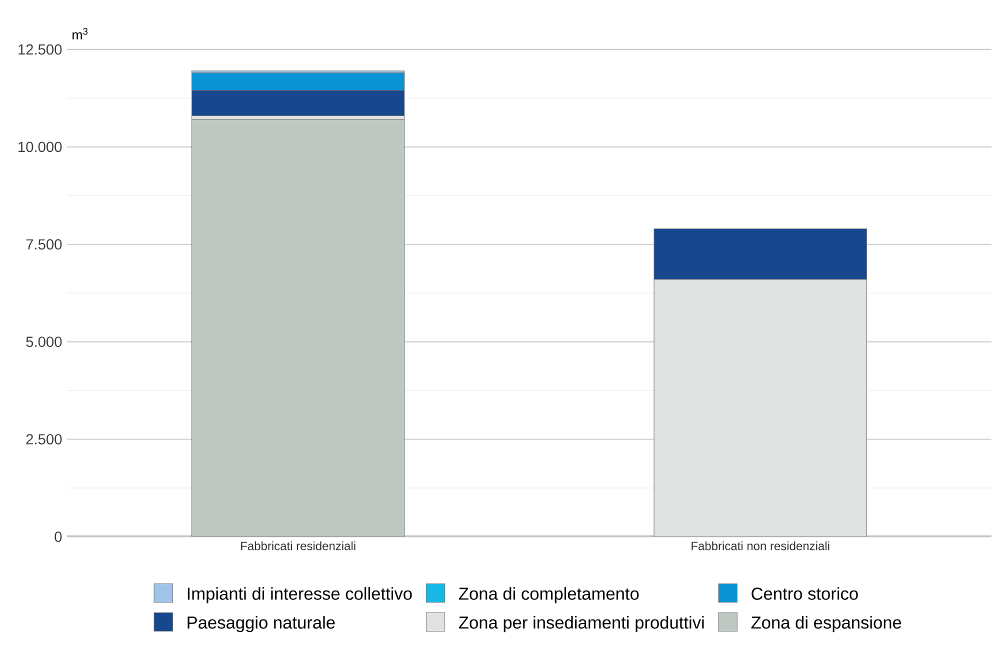 The width and height of the screenshot is (992, 659). What do you see at coordinates (44, 244) in the screenshot?
I see `y-tick-label: 7.500` at bounding box center [44, 244].